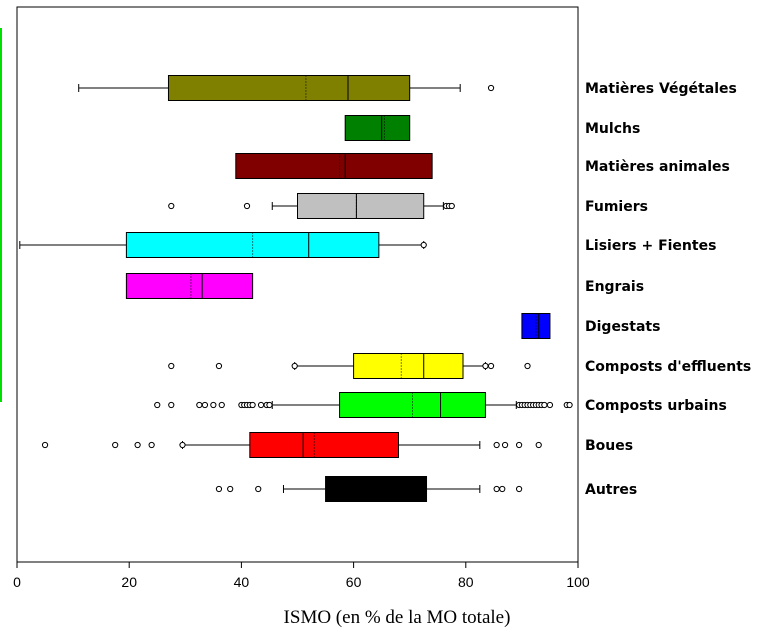 Image resolution: width=771 pixels, height=629 pixels. I want to click on x-tick-label-1: 20, so click(129, 582).